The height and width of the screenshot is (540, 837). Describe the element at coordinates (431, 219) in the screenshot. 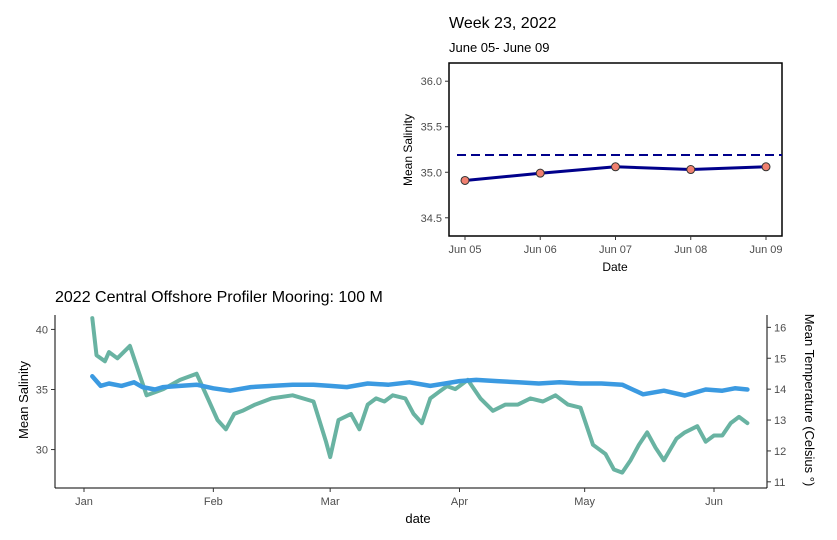

I see `y-tick-label: 34.5` at that location.